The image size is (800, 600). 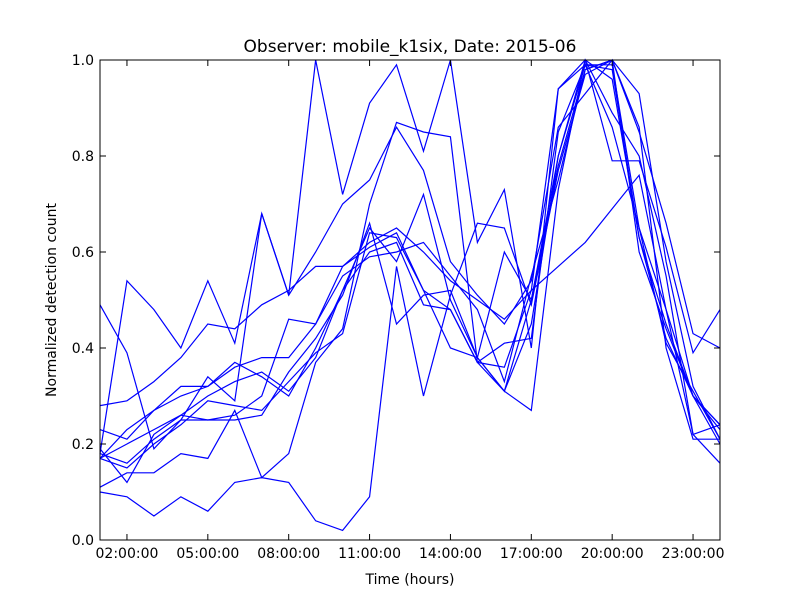 What do you see at coordinates (612, 554) in the screenshot?
I see `x-tick-label: 20:00:00` at bounding box center [612, 554].